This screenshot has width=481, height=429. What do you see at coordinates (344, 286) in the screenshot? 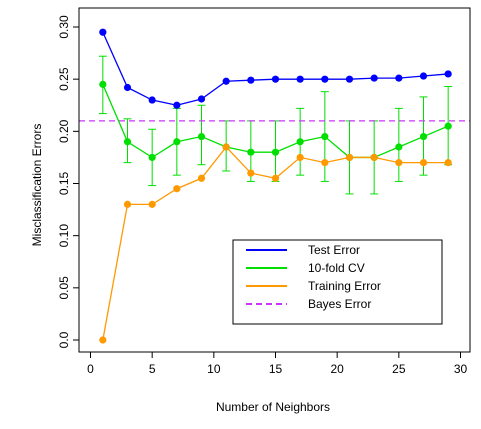
I see `legend-label-training-error: Training Error` at bounding box center [344, 286].